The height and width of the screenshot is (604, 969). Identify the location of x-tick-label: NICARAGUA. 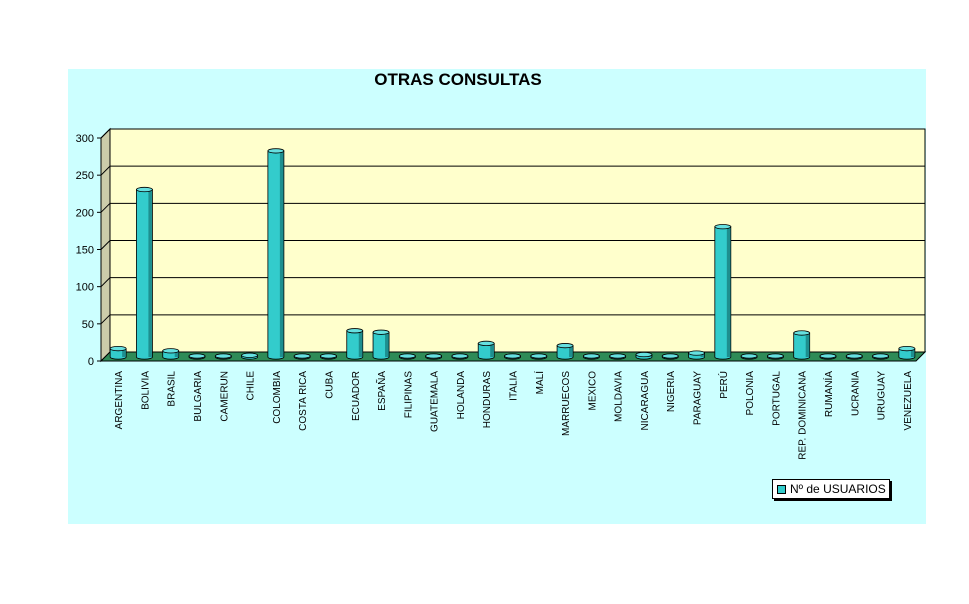
(645, 401).